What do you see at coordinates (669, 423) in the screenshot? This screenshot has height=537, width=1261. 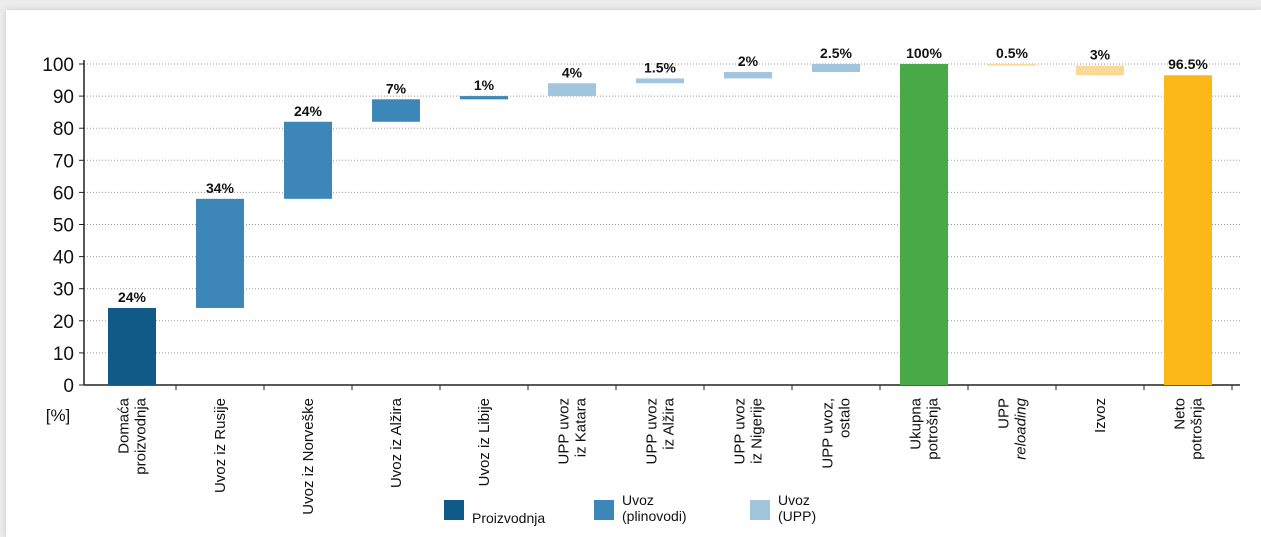 I see `x-tick-label-6-line-1: iz Alžira` at bounding box center [669, 423].